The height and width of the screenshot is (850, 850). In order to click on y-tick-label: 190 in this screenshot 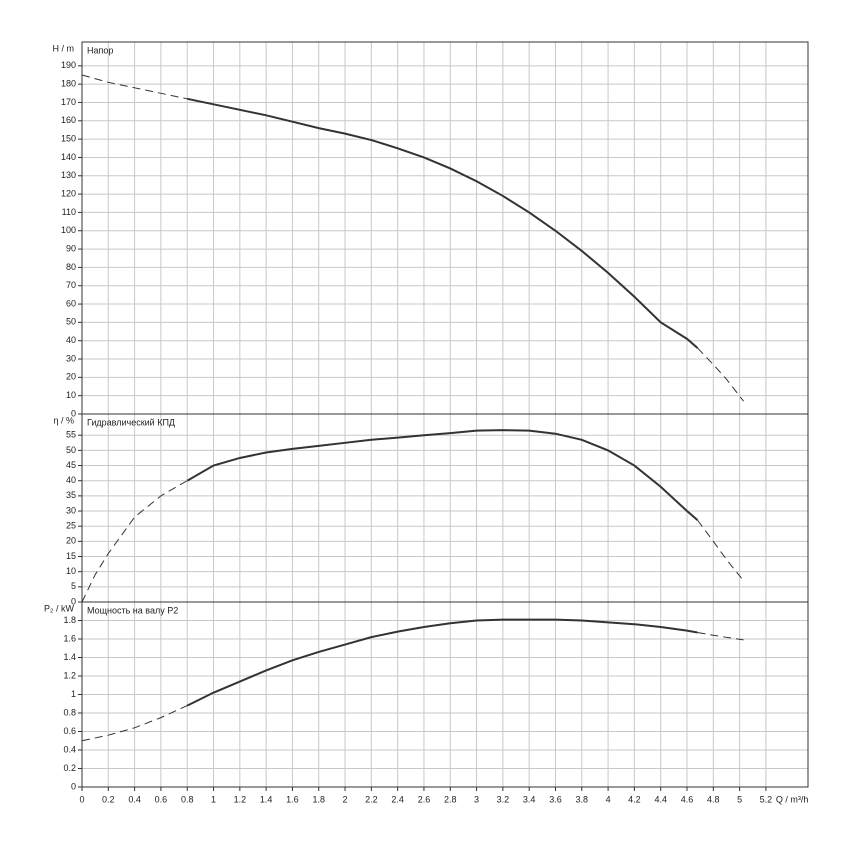, I will do `click(68, 65)`.